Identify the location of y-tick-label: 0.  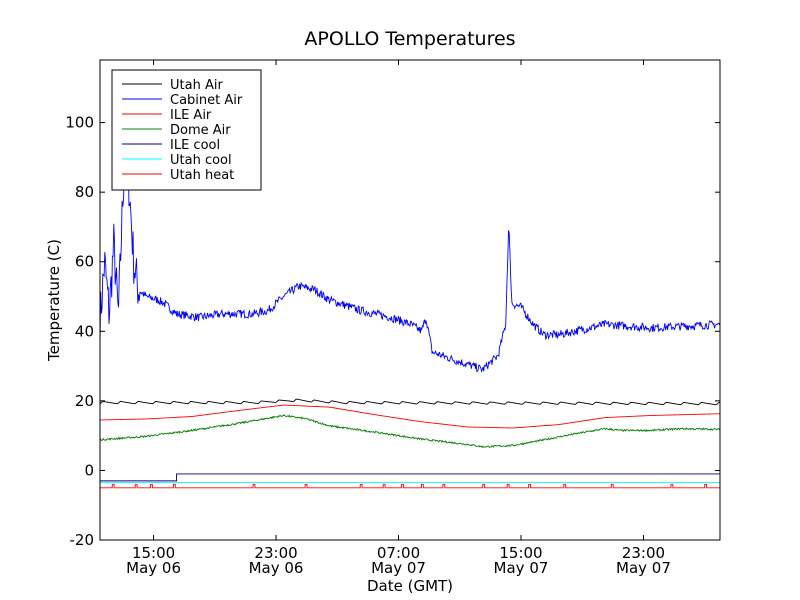
(89, 470).